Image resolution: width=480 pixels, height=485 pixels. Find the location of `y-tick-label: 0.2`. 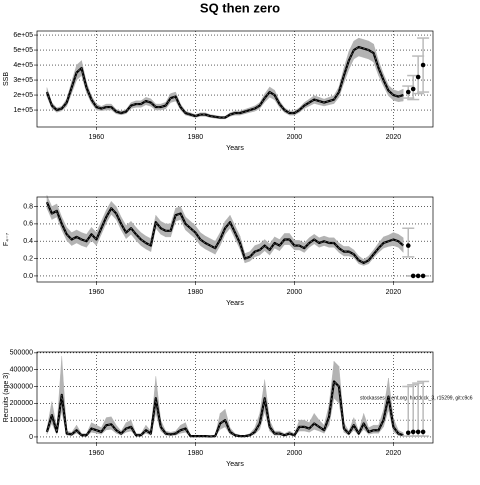

y-tick-label: 0.2 is located at coordinates (28, 258).